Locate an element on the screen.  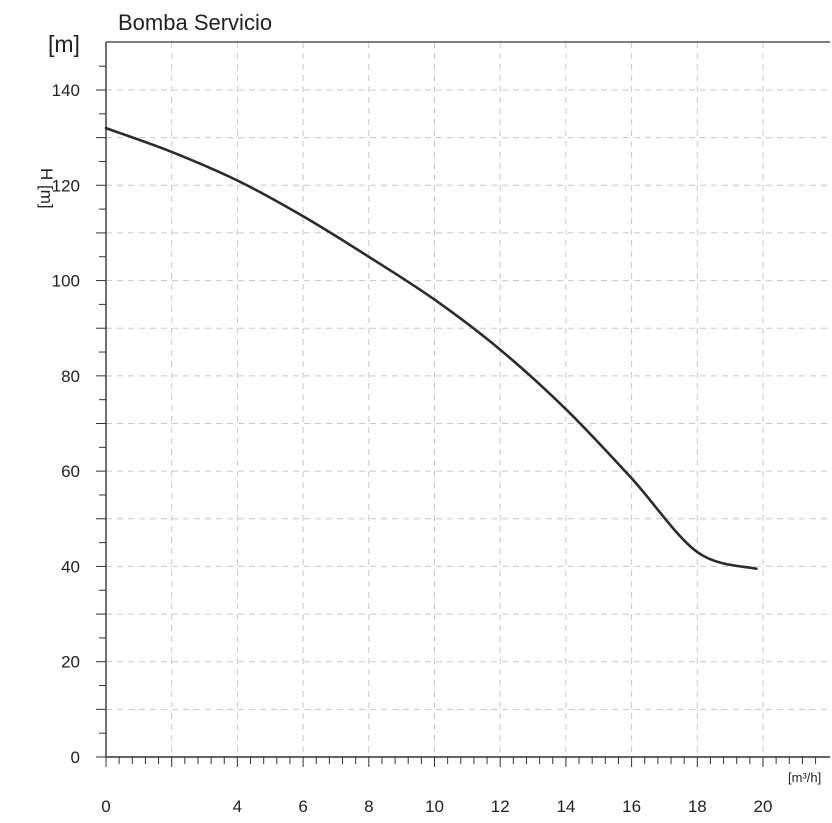
y-tick-label: 140 is located at coordinates (66, 90).